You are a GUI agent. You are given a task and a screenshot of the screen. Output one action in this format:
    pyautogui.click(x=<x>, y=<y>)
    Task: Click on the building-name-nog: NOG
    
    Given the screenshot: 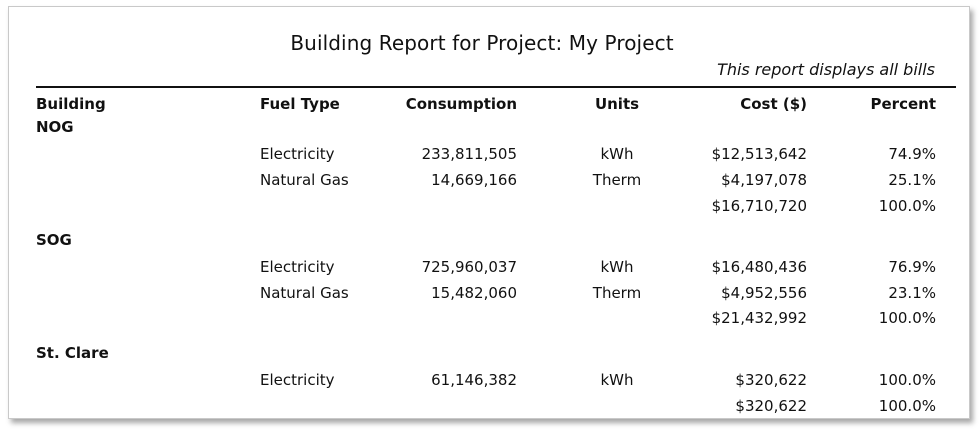 What is the action you would take?
    pyautogui.click(x=55, y=127)
    